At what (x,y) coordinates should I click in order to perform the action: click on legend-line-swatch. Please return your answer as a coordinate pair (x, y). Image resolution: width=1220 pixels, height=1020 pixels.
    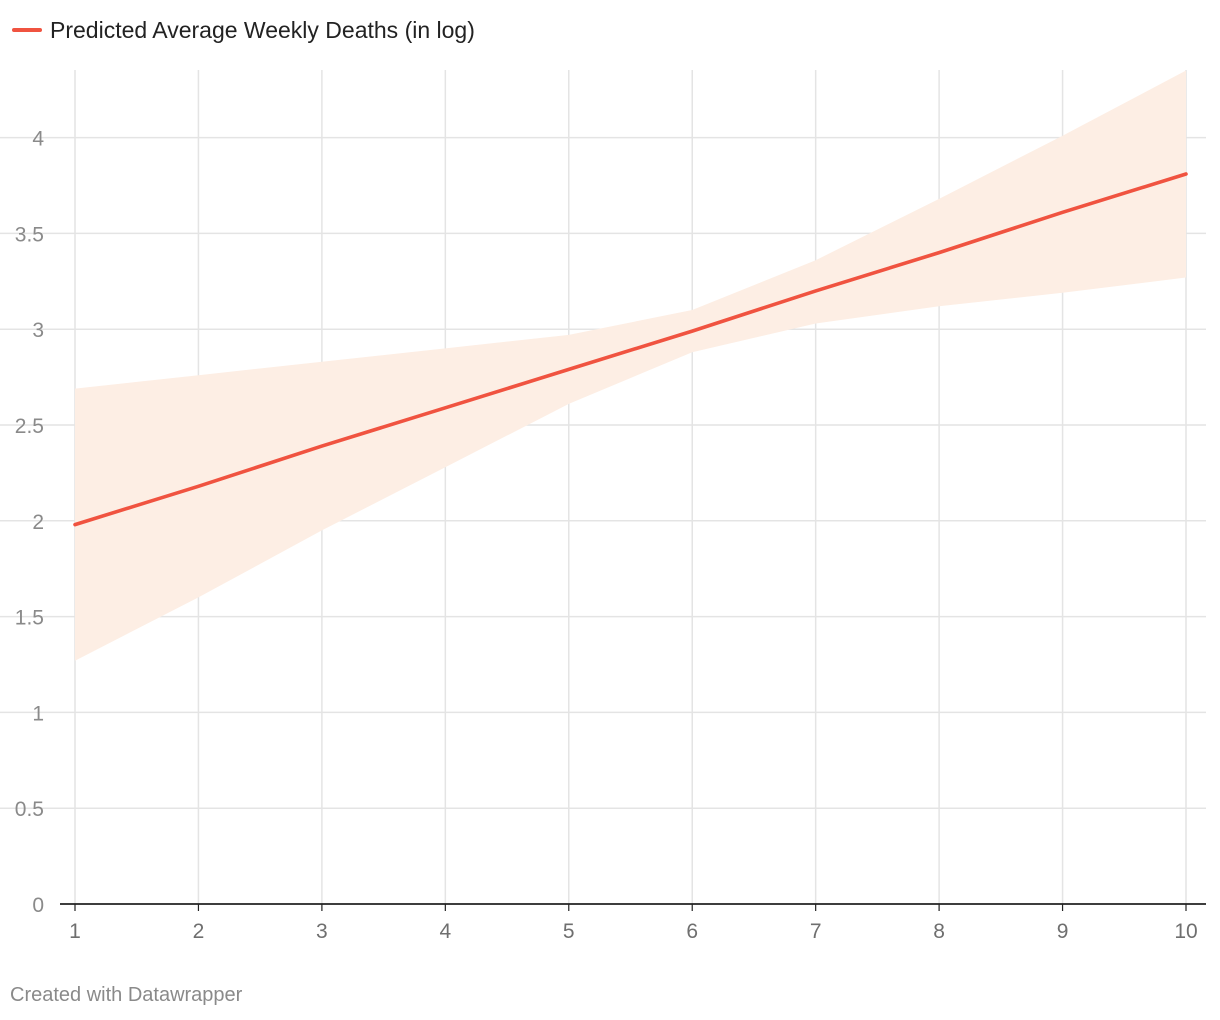
    Looking at the image, I should click on (27, 30).